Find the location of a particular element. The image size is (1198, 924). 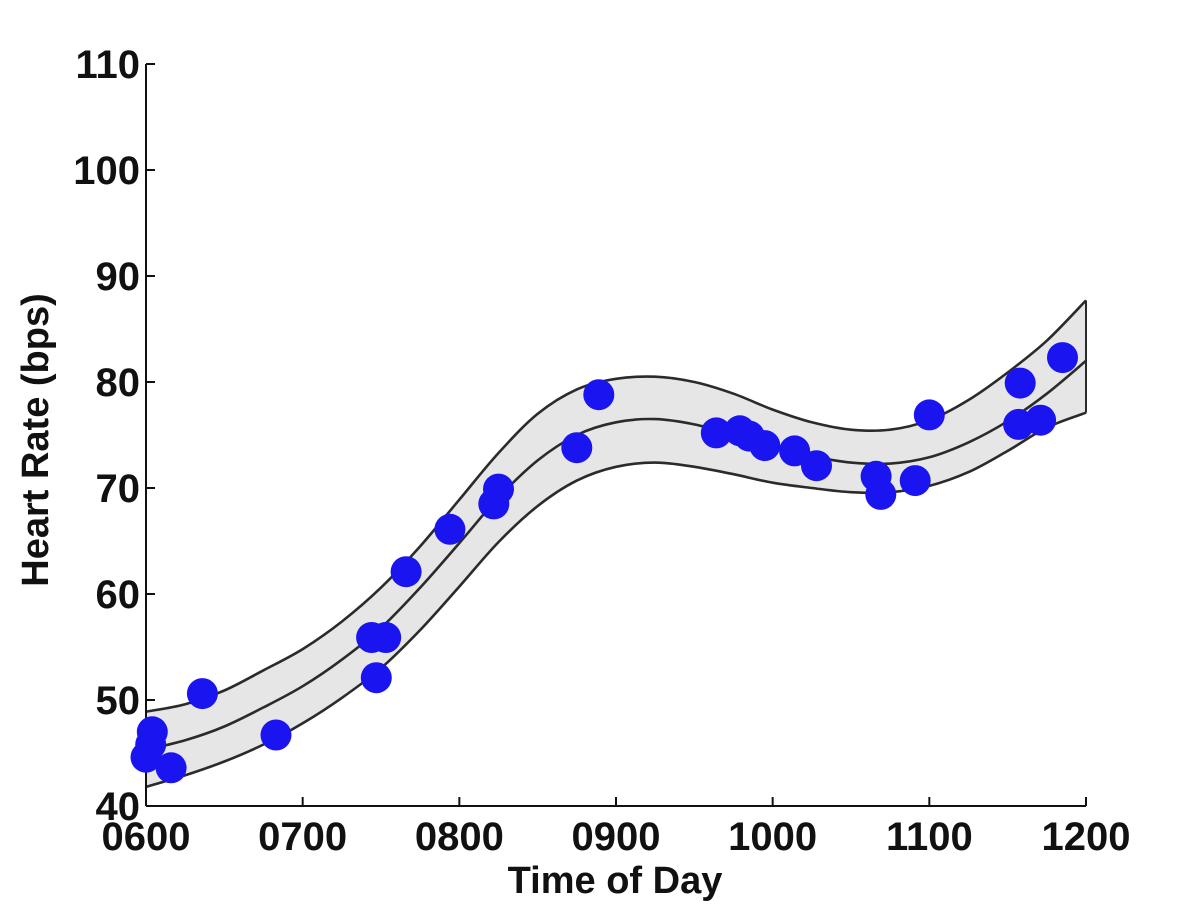

x-tick-label: 0700 is located at coordinates (302, 837).